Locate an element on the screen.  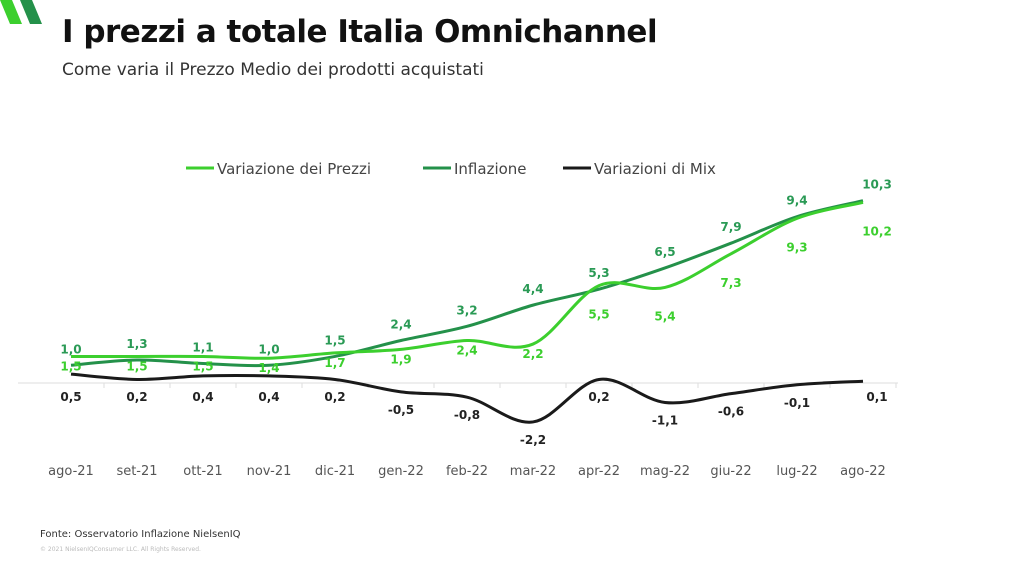
data-label: -0,6 is located at coordinates (731, 412).